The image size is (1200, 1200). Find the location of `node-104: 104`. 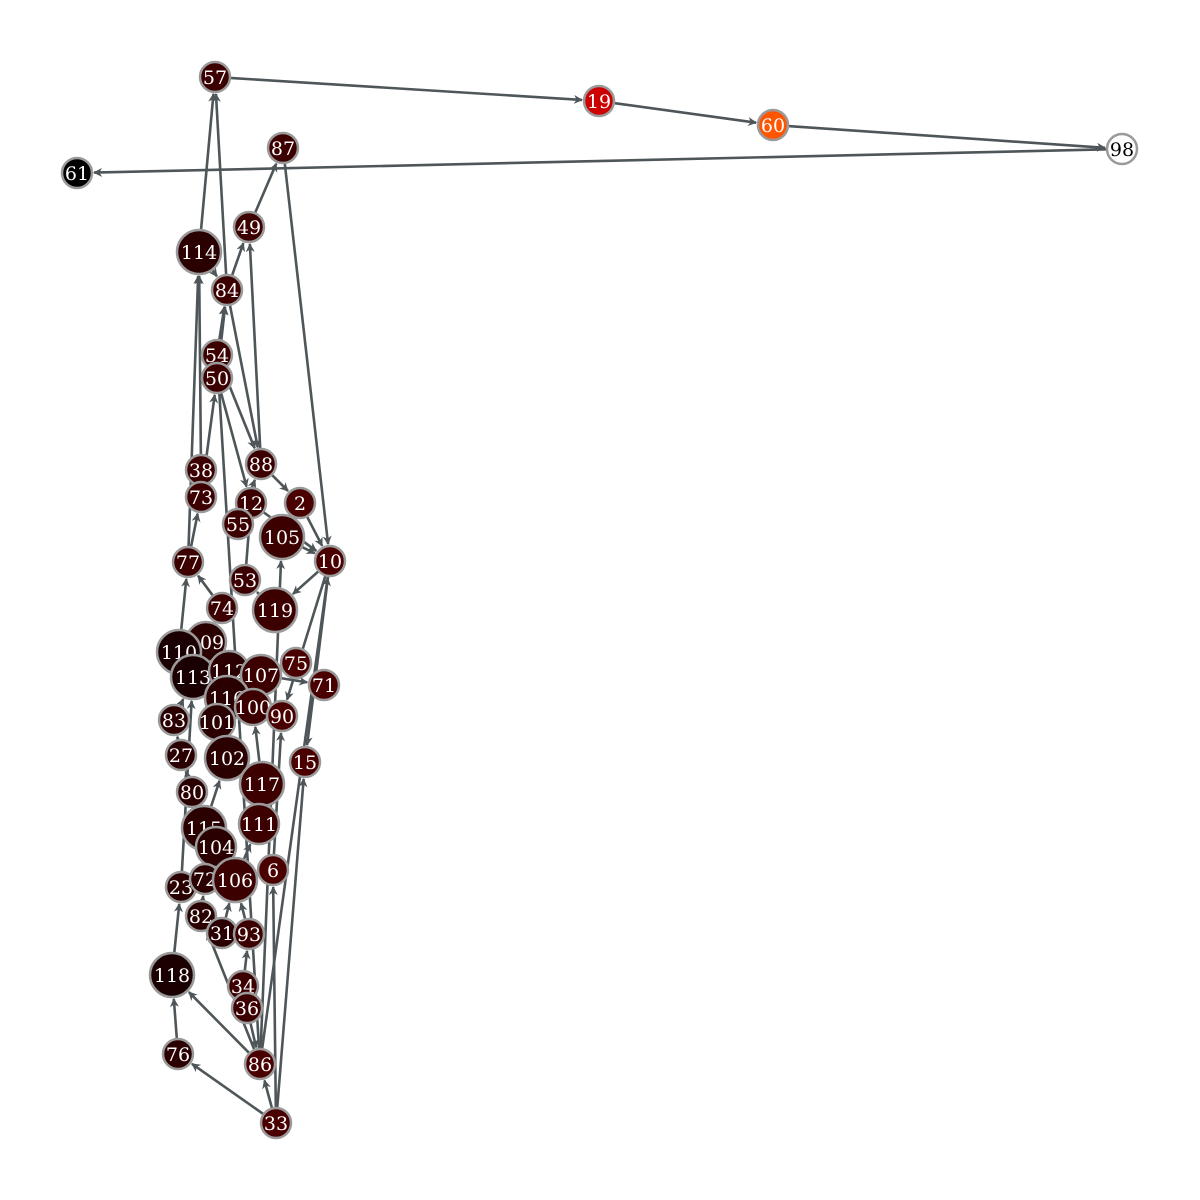

node-104: 104 is located at coordinates (216, 847).